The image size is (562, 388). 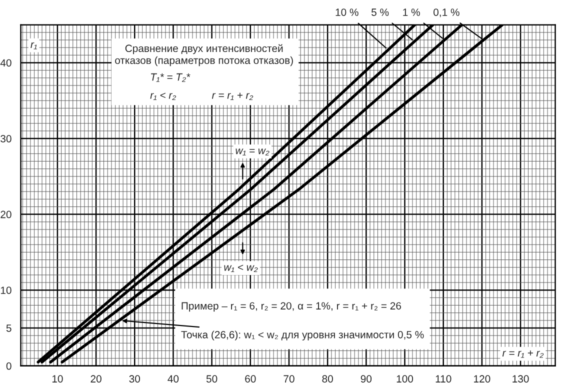 What do you see at coordinates (204, 55) in the screenshot?
I see `annotation: Сравнение двух интенсивностей отказов (параметров потока отказов)` at bounding box center [204, 55].